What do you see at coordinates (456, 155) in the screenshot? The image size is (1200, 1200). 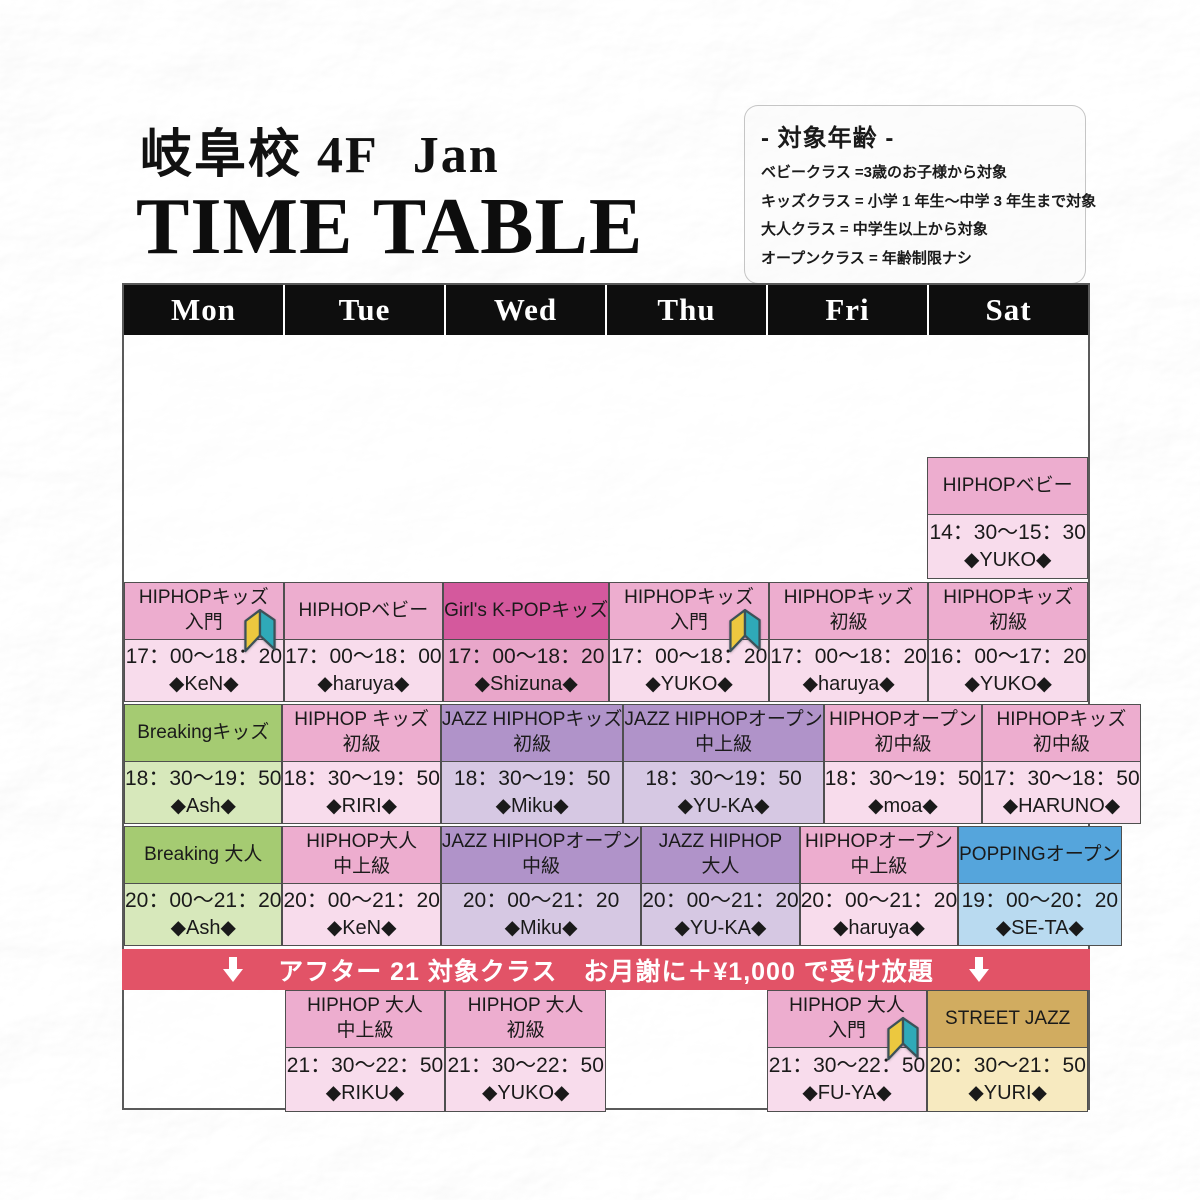 I see `month-label: Jan` at bounding box center [456, 155].